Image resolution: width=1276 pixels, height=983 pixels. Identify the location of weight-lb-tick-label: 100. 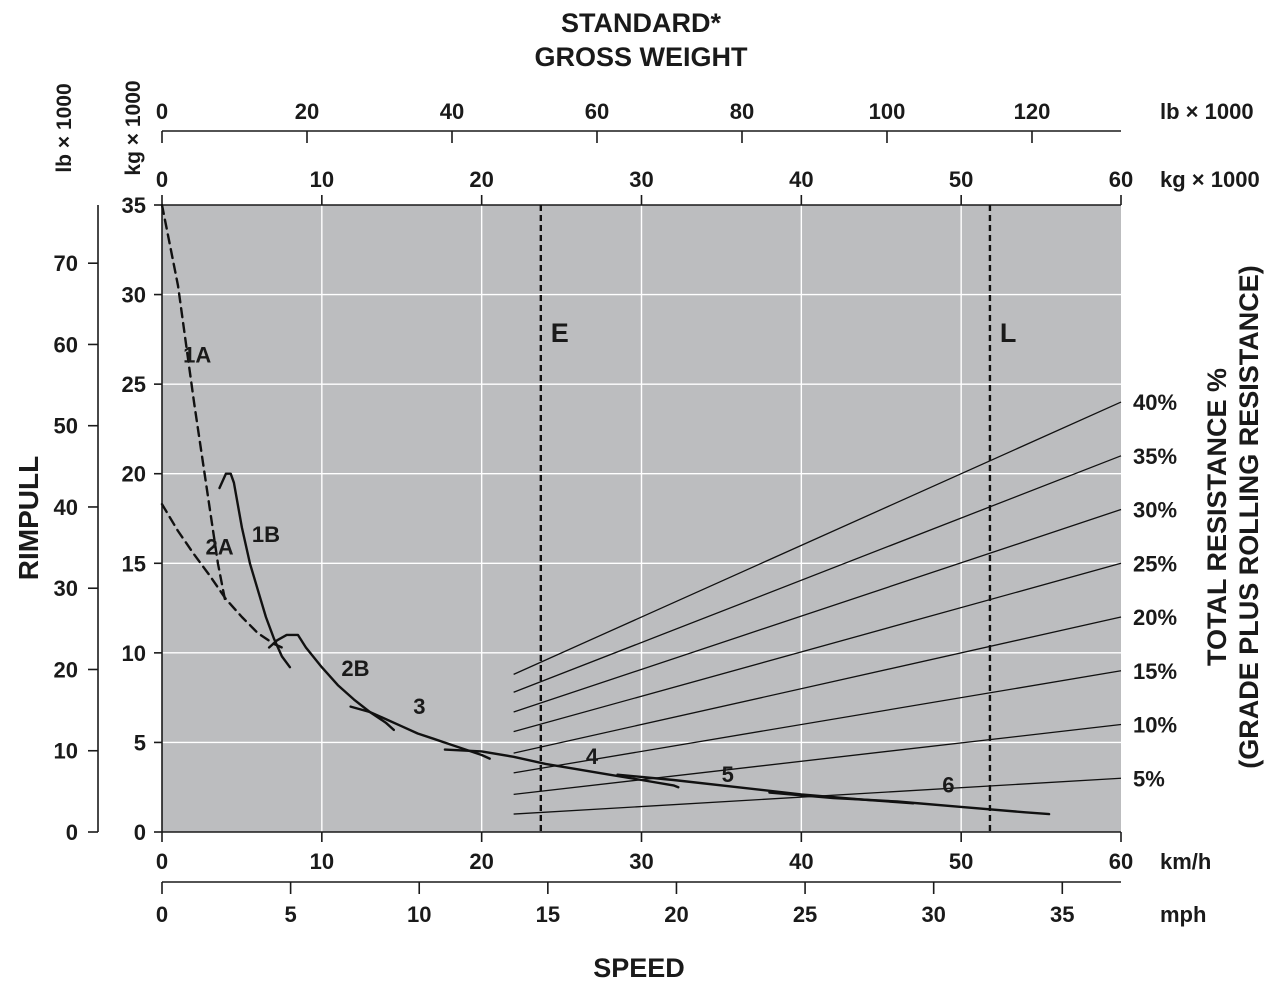
(887, 111).